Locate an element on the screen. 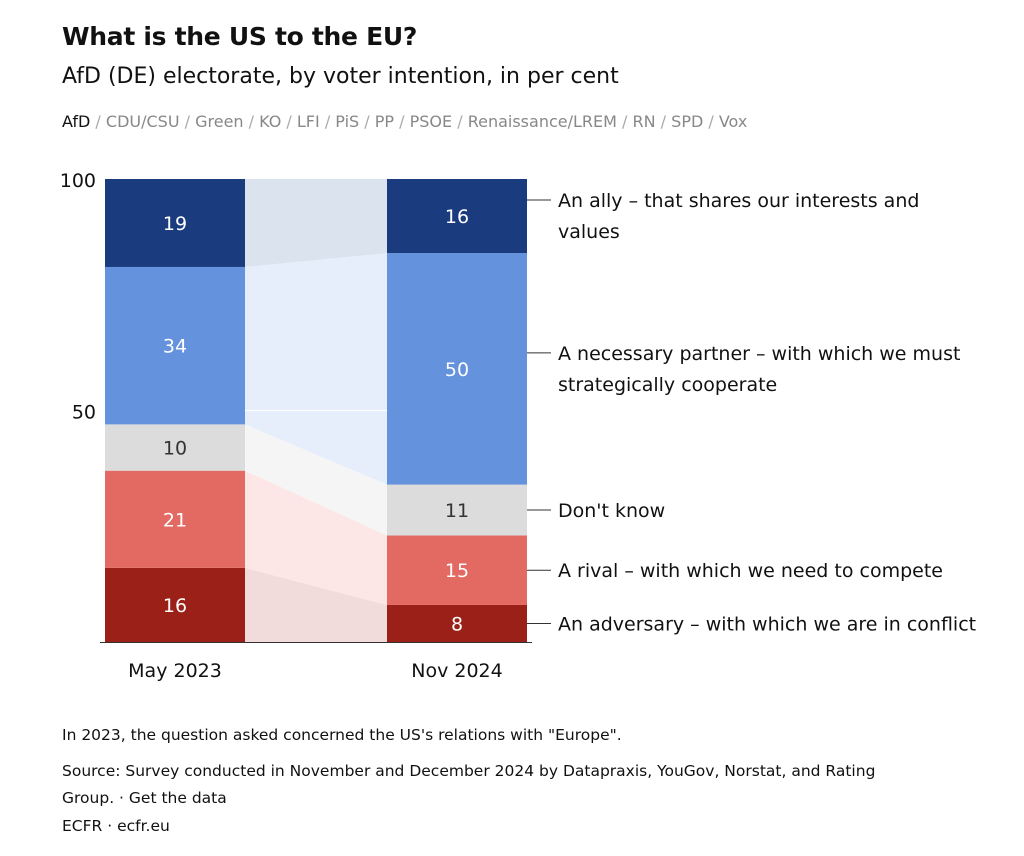 The height and width of the screenshot is (856, 1024). data-label: 50 is located at coordinates (457, 370).